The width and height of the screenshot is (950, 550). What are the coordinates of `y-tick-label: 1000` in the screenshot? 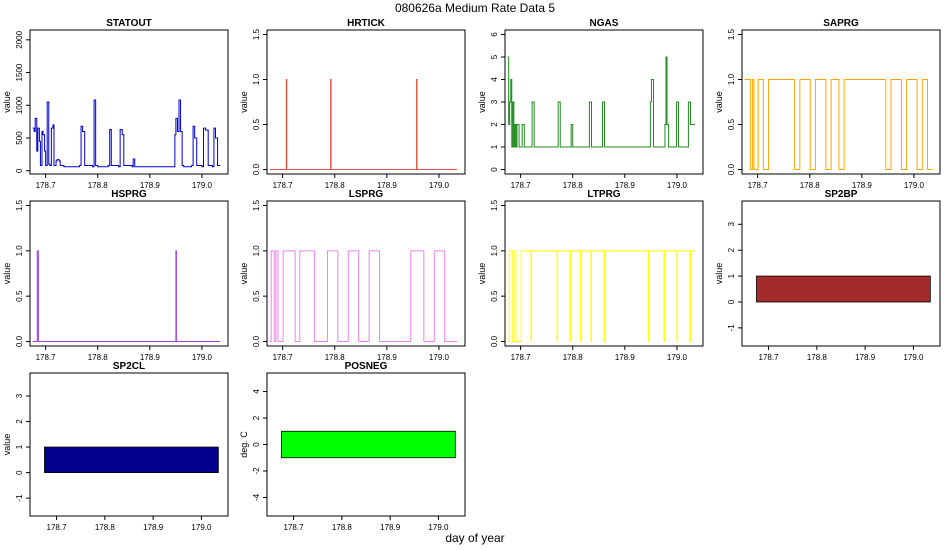 It's located at (19, 105).